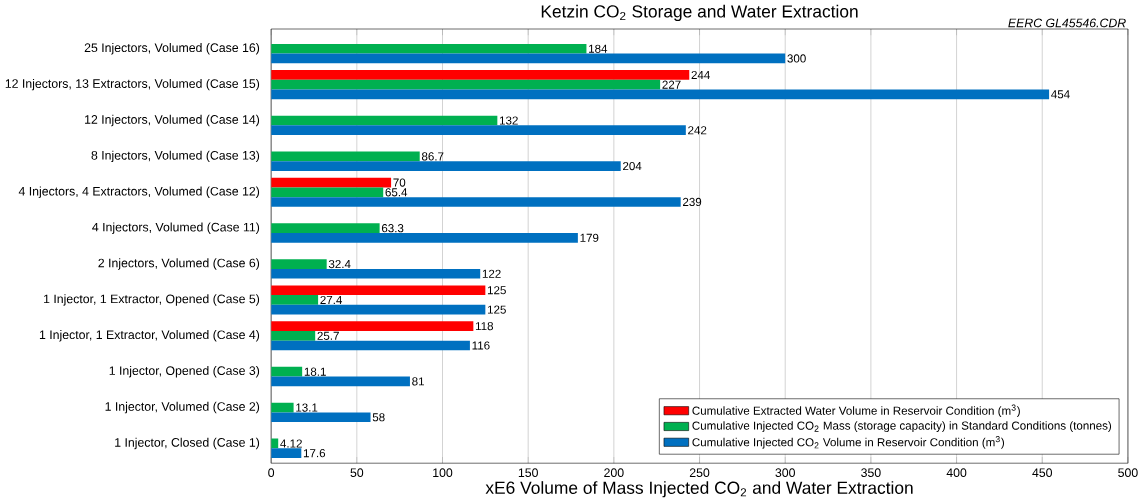 This screenshot has width=1143, height=502. I want to click on data-label: 179, so click(589, 237).